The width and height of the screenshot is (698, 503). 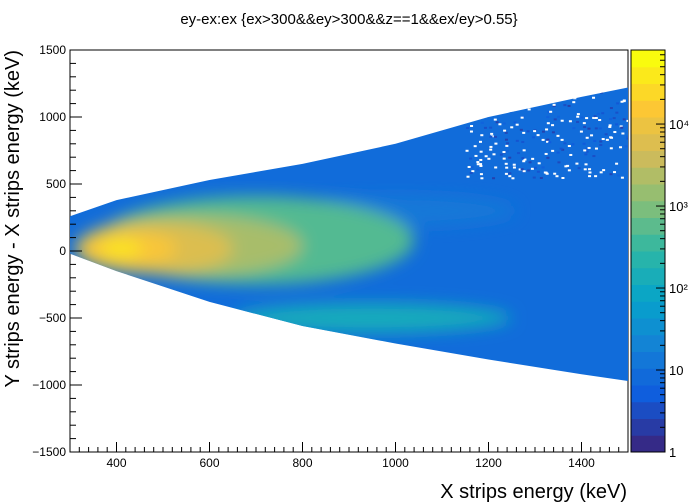 What do you see at coordinates (395, 463) in the screenshot?
I see `x-tick-label: 1000` at bounding box center [395, 463].